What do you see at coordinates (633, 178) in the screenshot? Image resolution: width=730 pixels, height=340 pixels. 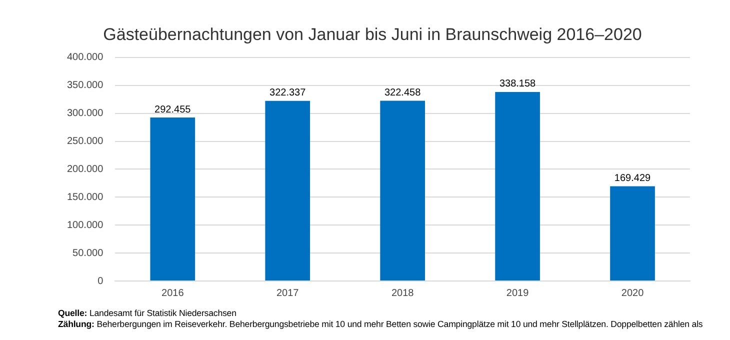 I see `data-label: 169.429` at bounding box center [633, 178].